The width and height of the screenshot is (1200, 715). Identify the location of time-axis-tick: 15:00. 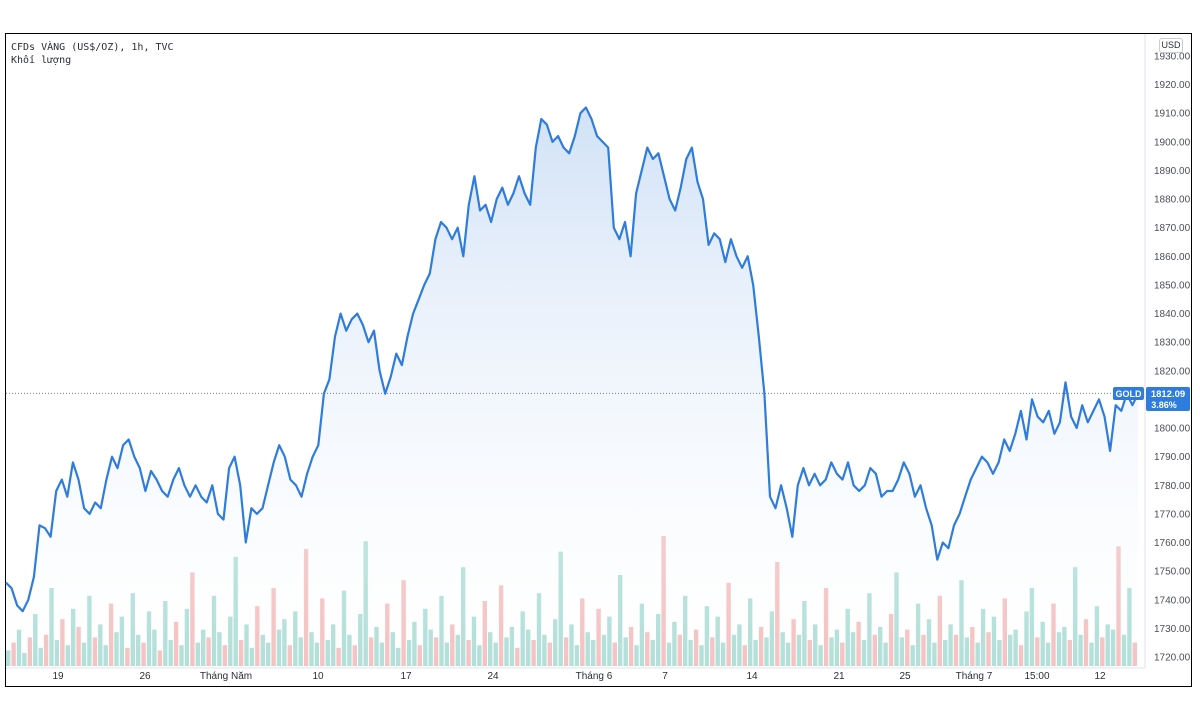
(1036, 676).